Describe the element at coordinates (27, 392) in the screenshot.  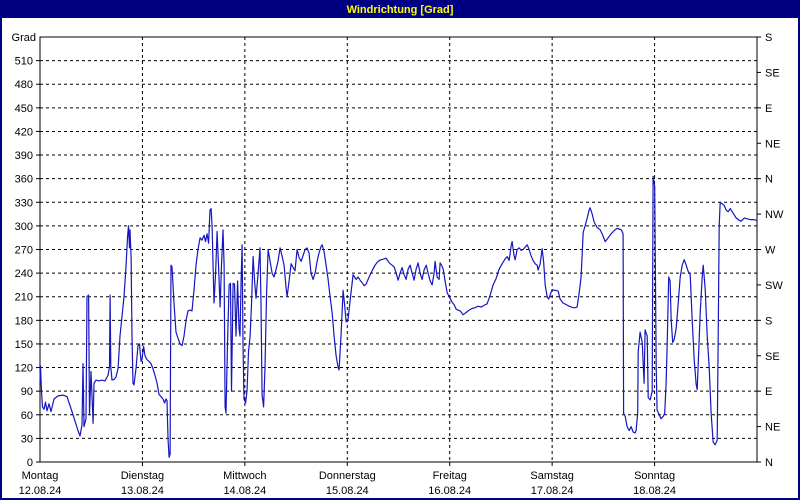
I see `y-axis-tick-label: 90` at that location.